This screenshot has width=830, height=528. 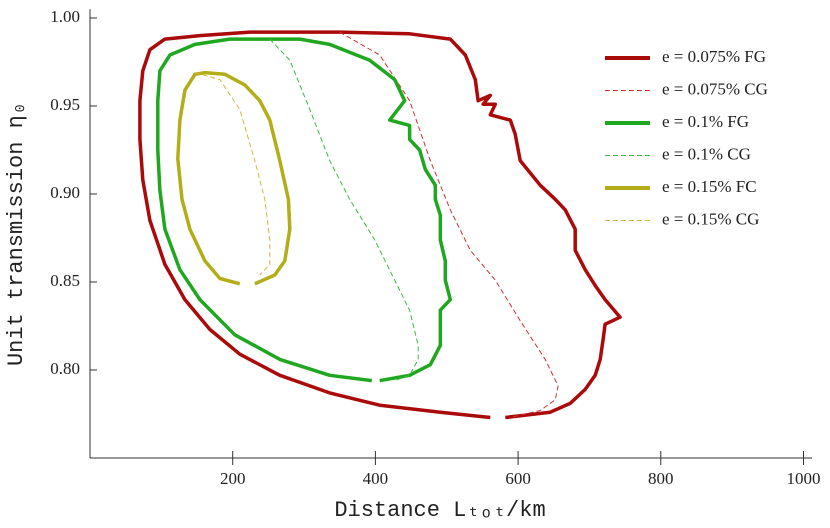 I want to click on y-tick-label: 0.90, so click(x=65, y=192).